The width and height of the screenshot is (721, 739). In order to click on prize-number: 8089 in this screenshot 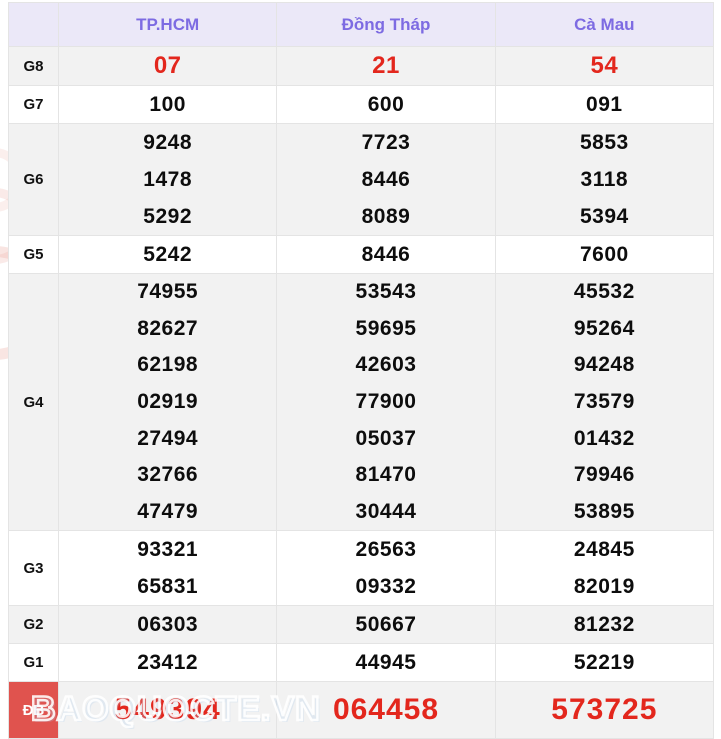, I will do `click(386, 216)`.